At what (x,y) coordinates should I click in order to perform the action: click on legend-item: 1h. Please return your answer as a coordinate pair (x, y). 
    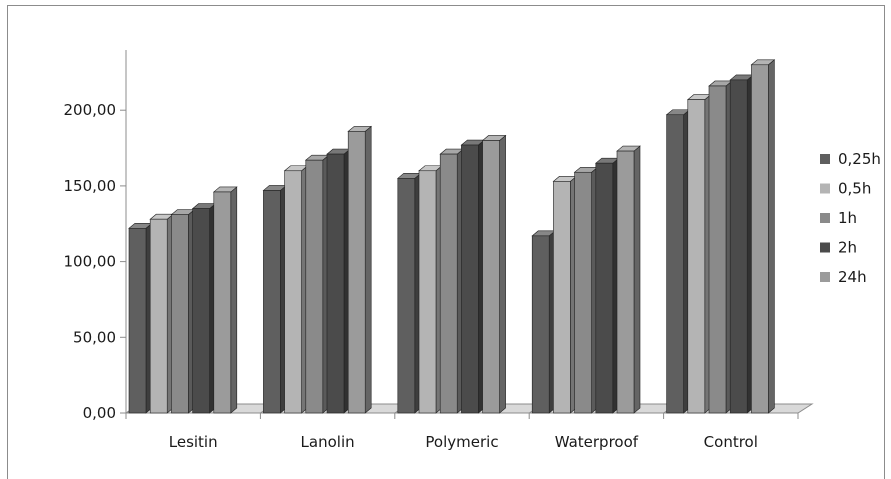
    Looking at the image, I should click on (838, 218).